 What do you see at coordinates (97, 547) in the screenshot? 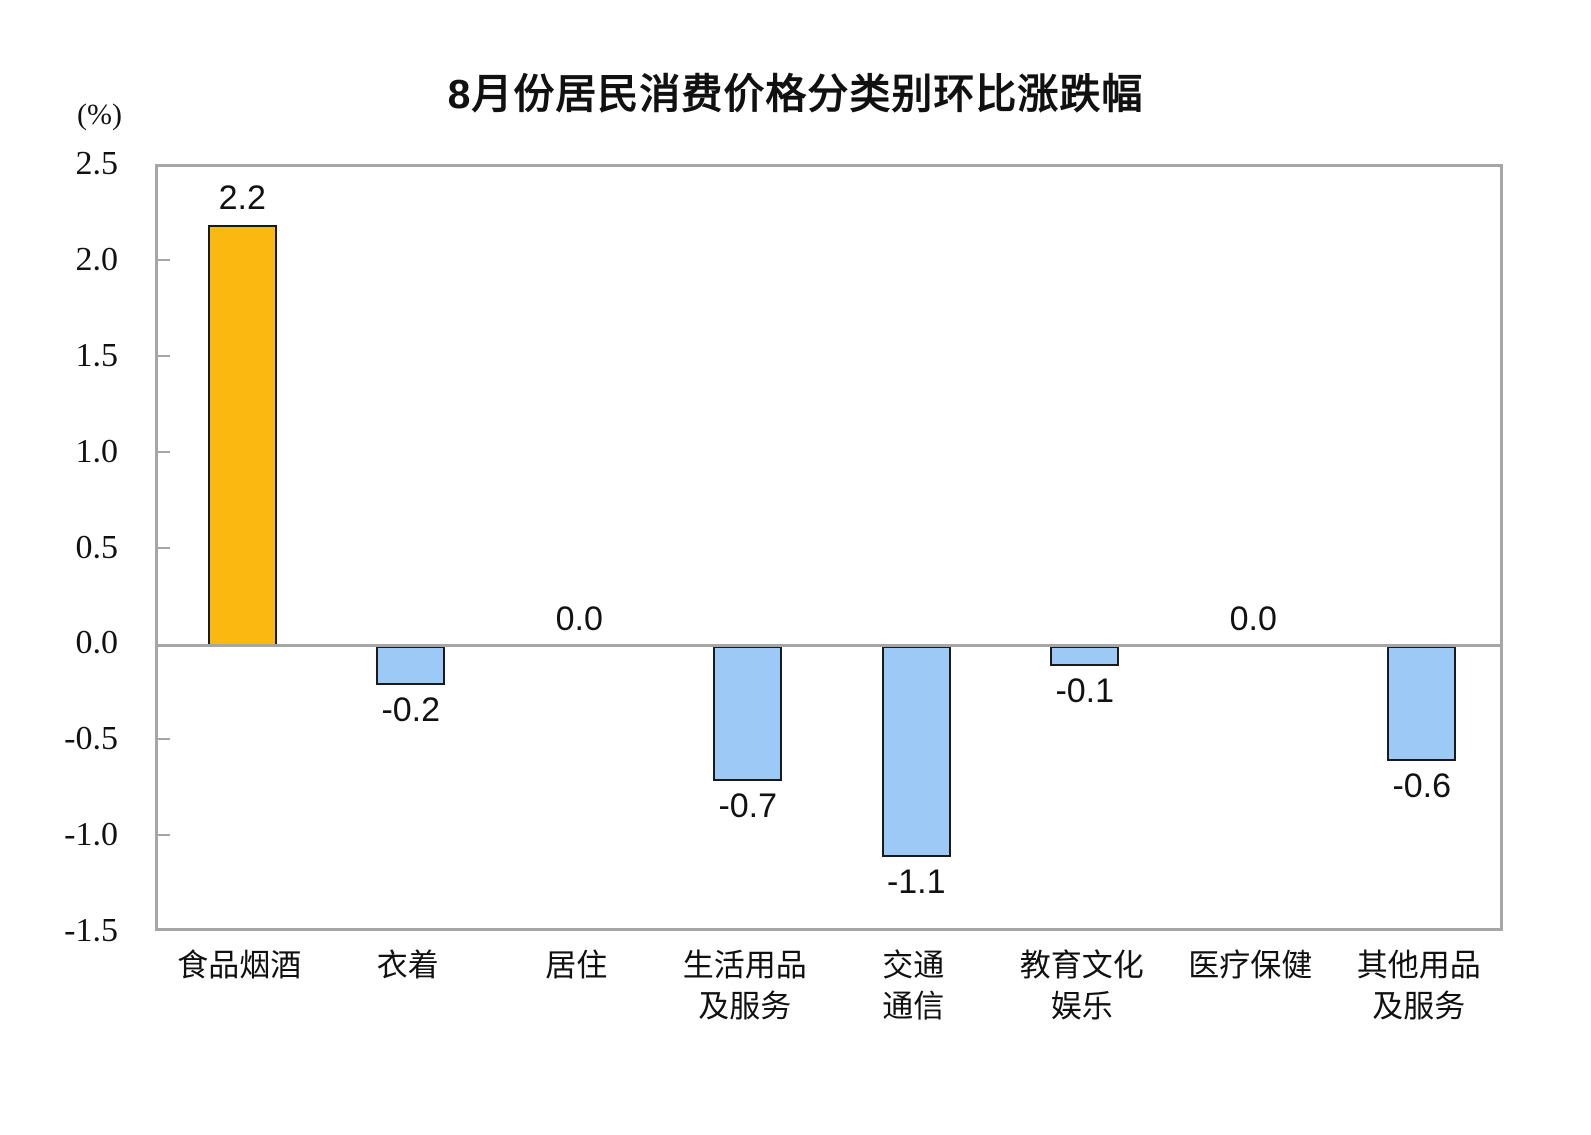
I see `y-tick-label: 0.5` at bounding box center [97, 547].